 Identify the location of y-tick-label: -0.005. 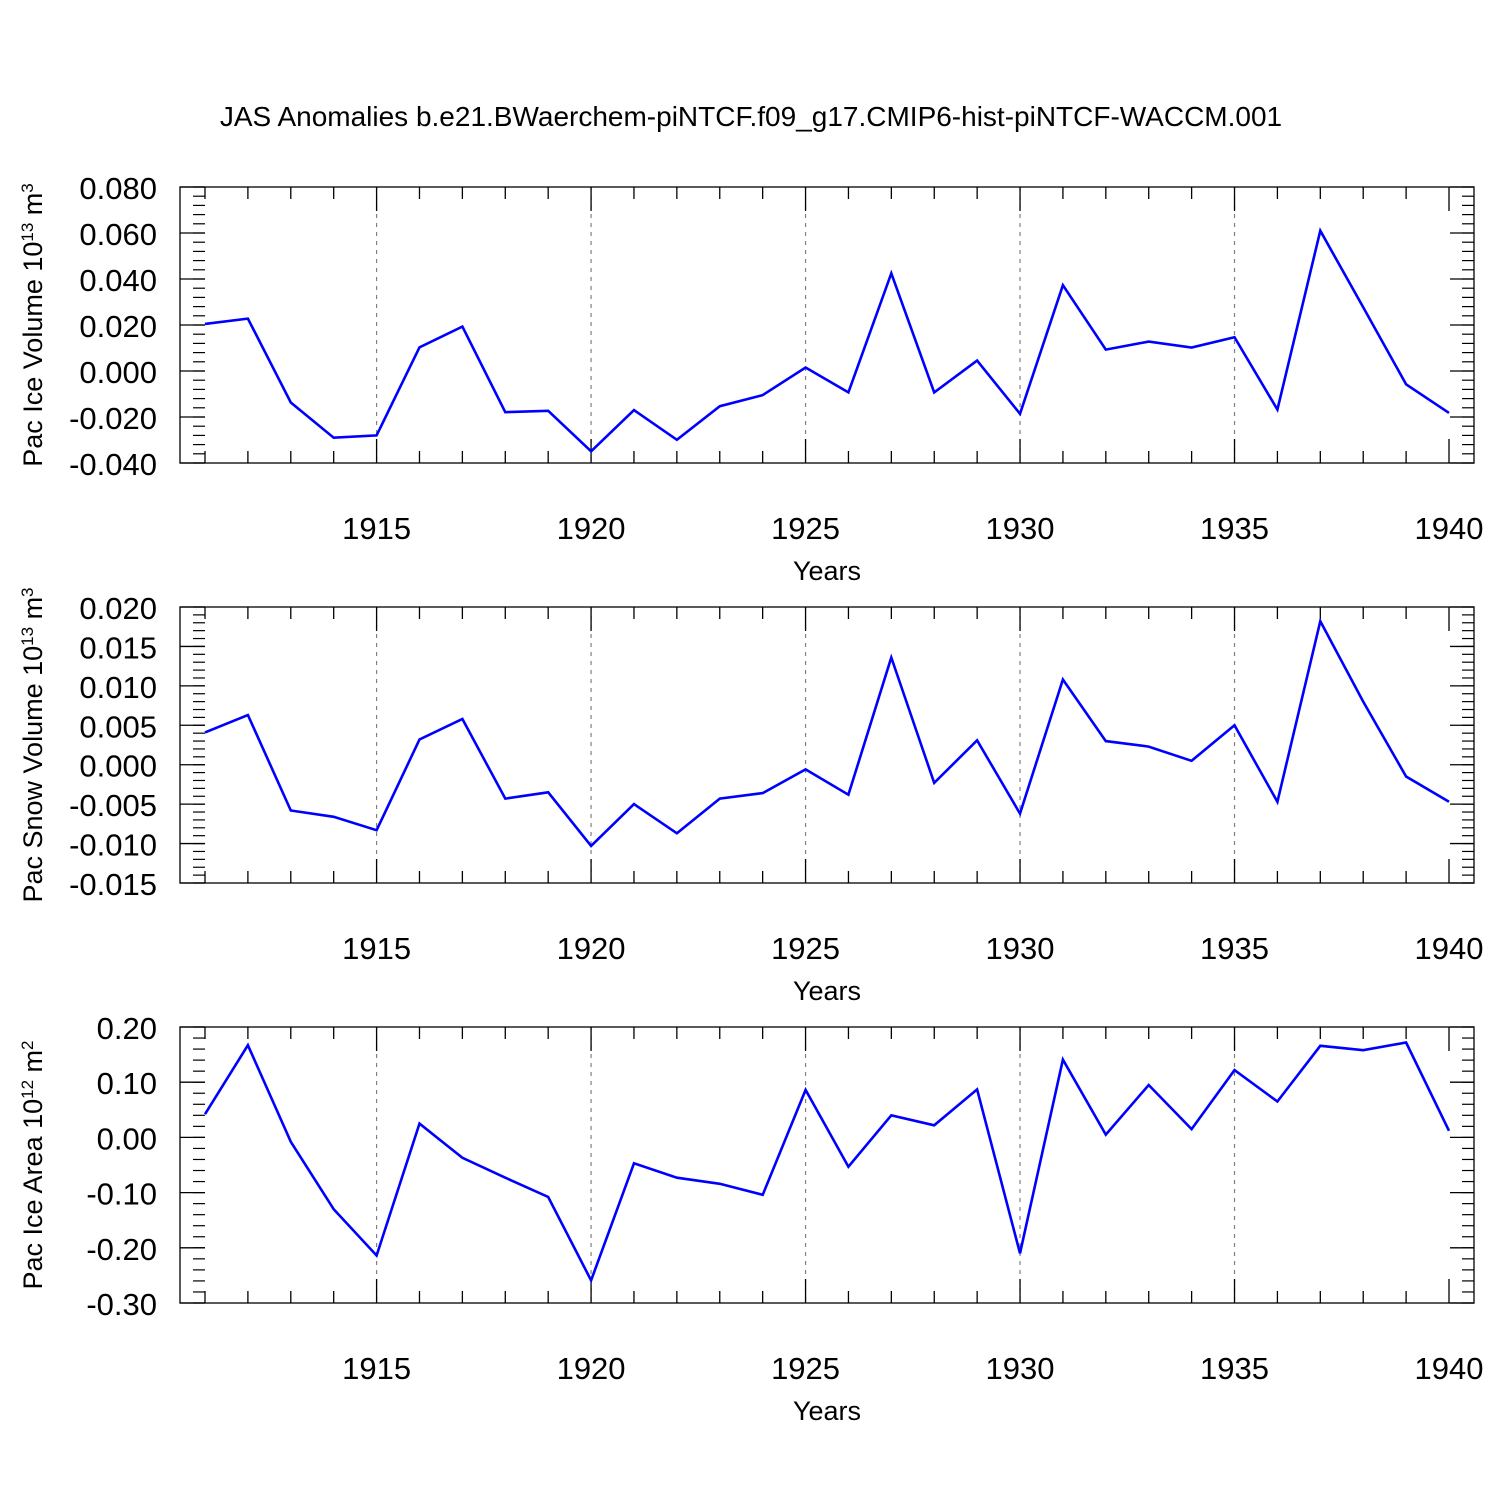
(113, 805).